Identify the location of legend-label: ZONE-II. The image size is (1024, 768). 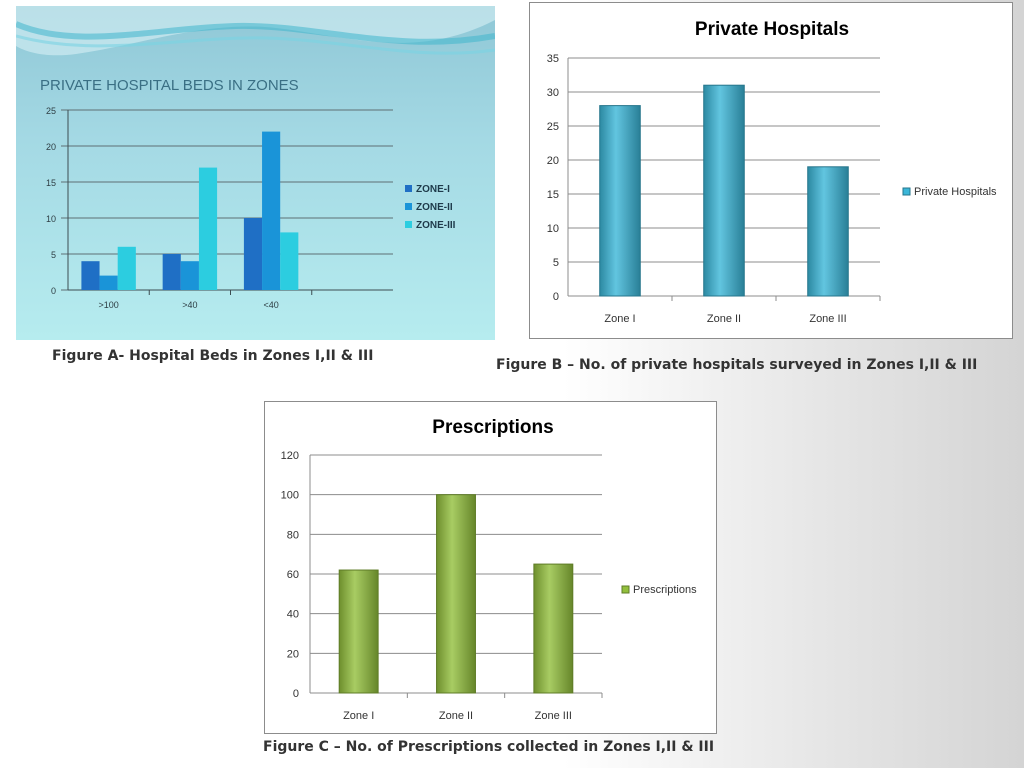
(434, 207).